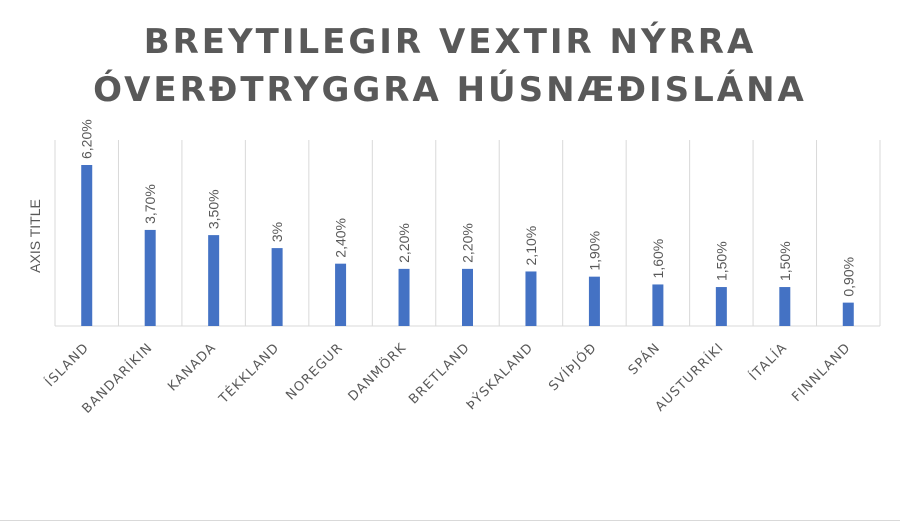 Image resolution: width=900 pixels, height=530 pixels. Describe the element at coordinates (341, 238) in the screenshot. I see `data-label: 2,40%` at that location.